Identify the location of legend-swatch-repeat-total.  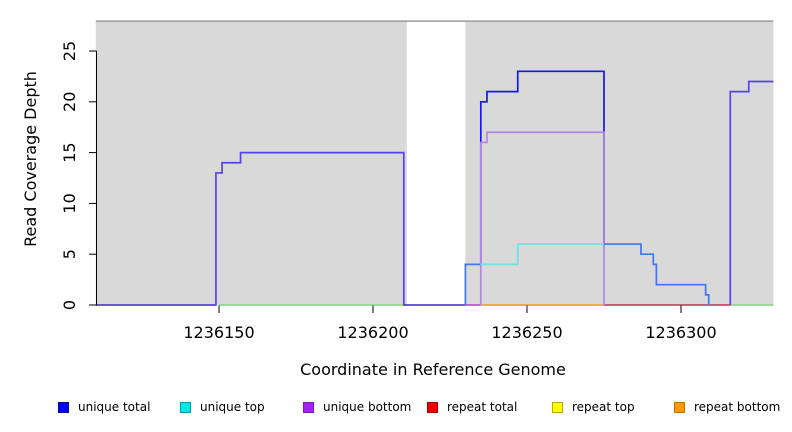
(432, 407).